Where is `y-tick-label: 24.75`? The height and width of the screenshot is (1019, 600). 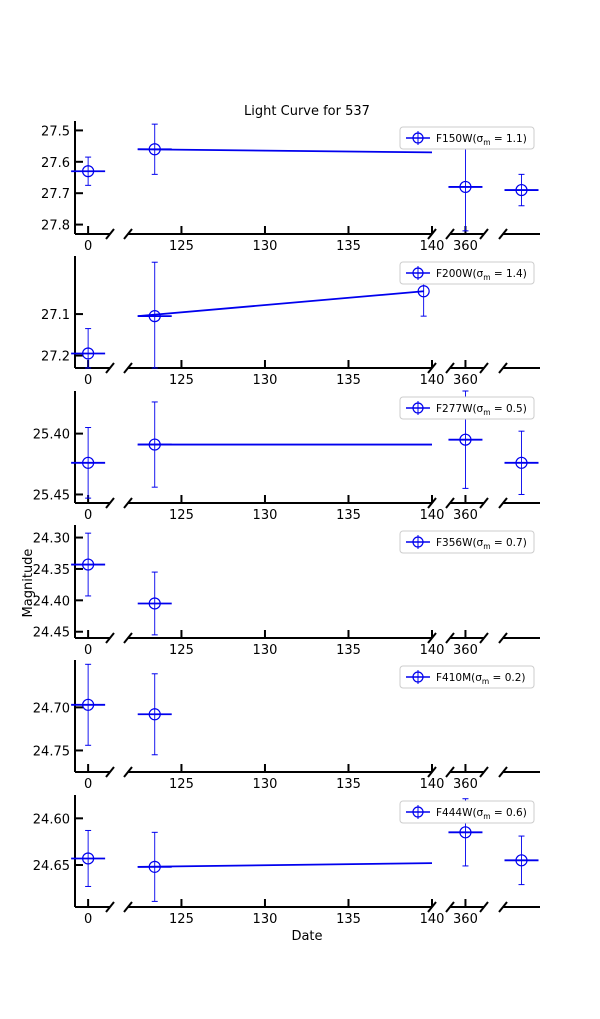 y-tick-label: 24.75 is located at coordinates (51, 751).